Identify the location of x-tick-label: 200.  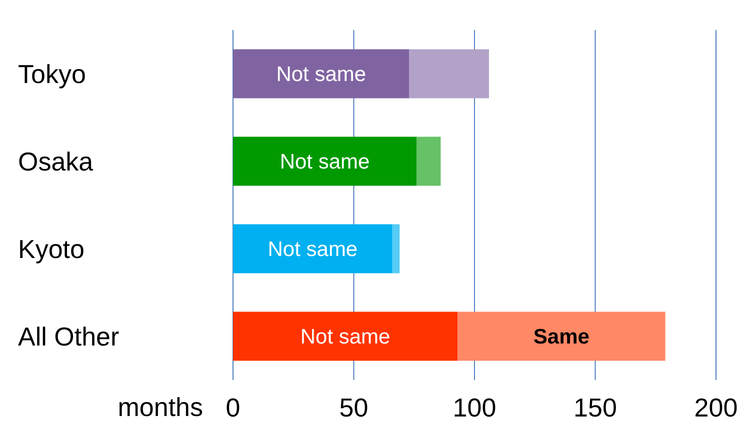
(716, 407).